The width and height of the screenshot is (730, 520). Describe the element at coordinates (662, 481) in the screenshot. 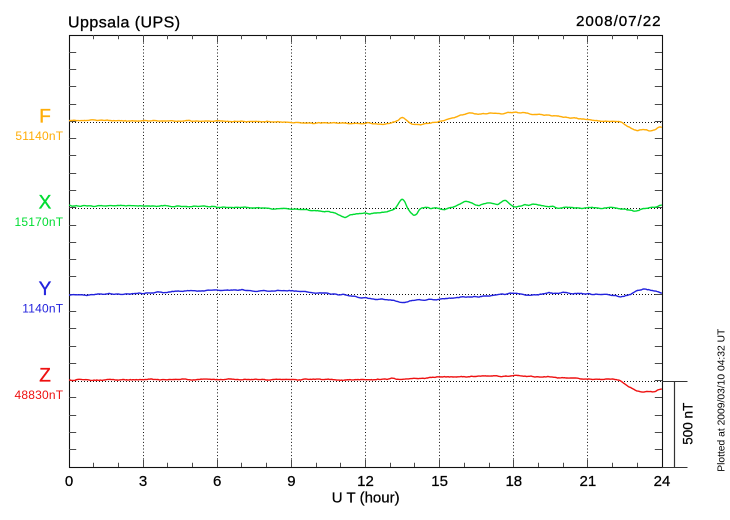

I see `svg-text: 24` at that location.